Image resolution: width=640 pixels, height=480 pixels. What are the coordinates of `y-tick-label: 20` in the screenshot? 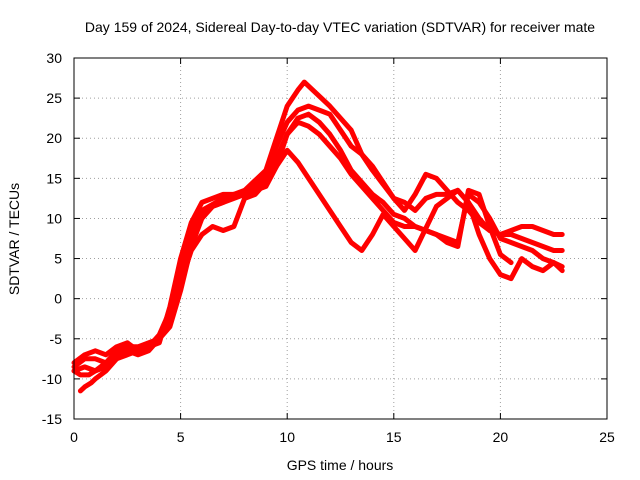 It's located at (54, 138).